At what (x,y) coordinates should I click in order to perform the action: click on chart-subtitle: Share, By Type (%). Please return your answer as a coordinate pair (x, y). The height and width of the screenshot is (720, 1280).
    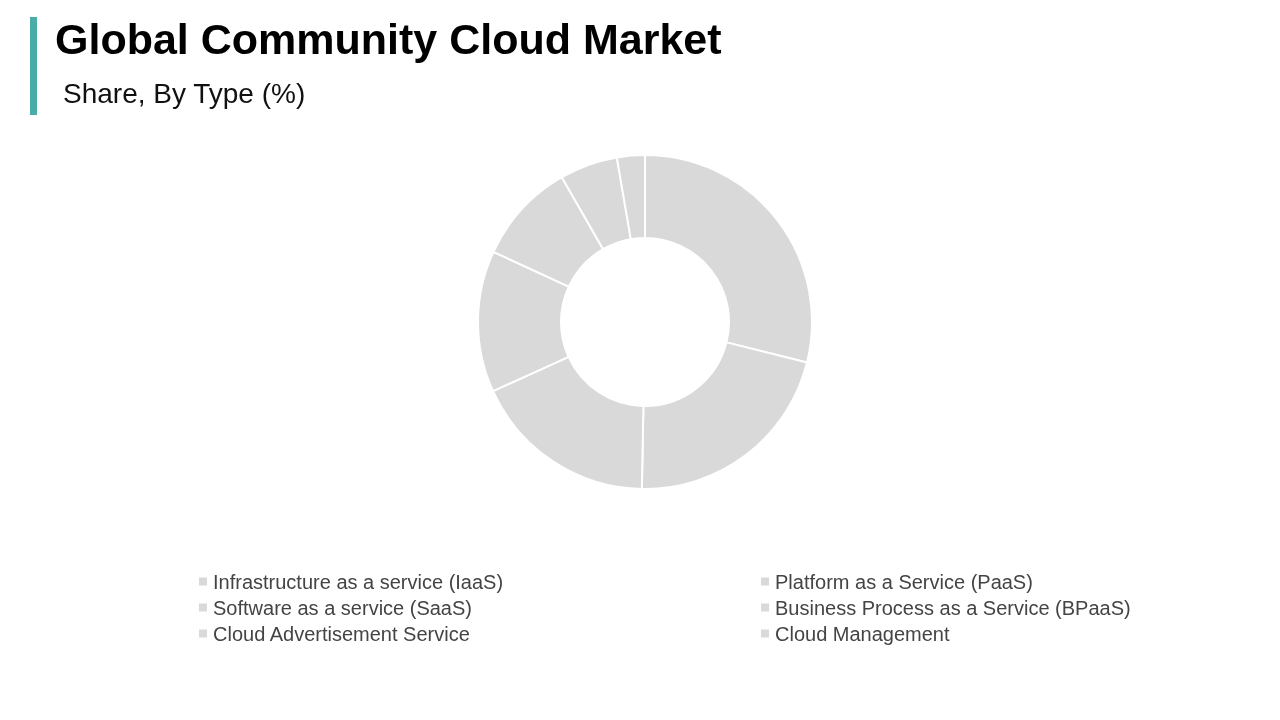
    Looking at the image, I should click on (184, 93).